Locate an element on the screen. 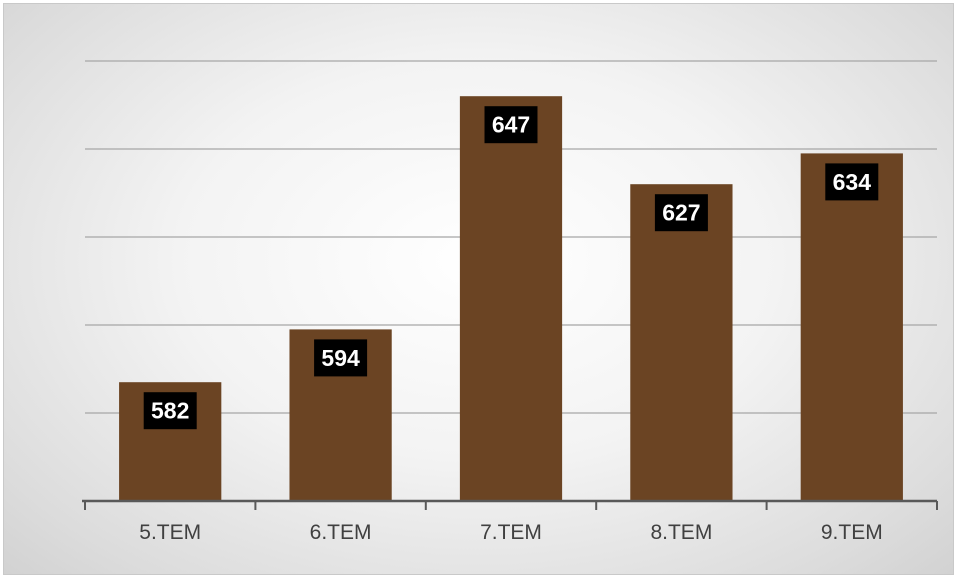  bar-8-tem is located at coordinates (681, 342).